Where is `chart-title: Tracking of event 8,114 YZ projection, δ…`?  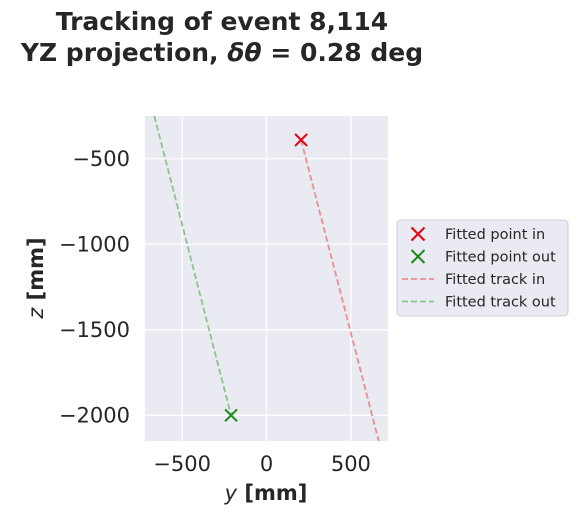 chart-title: Tracking of event 8,114 YZ projection, δ… is located at coordinates (222, 37).